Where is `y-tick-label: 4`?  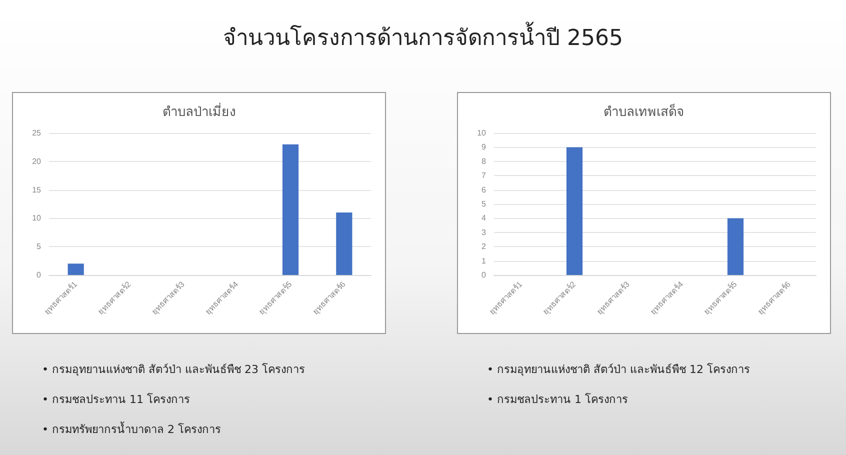 y-tick-label: 4 is located at coordinates (484, 218).